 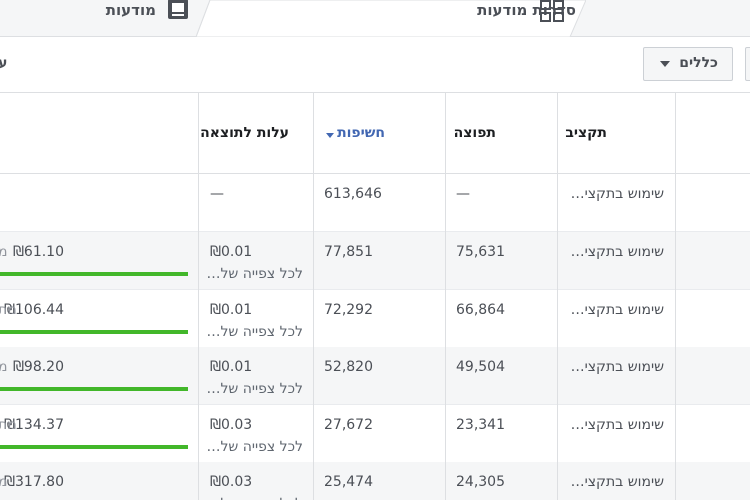 I want to click on cell-results: 23,341, so click(x=480, y=425).